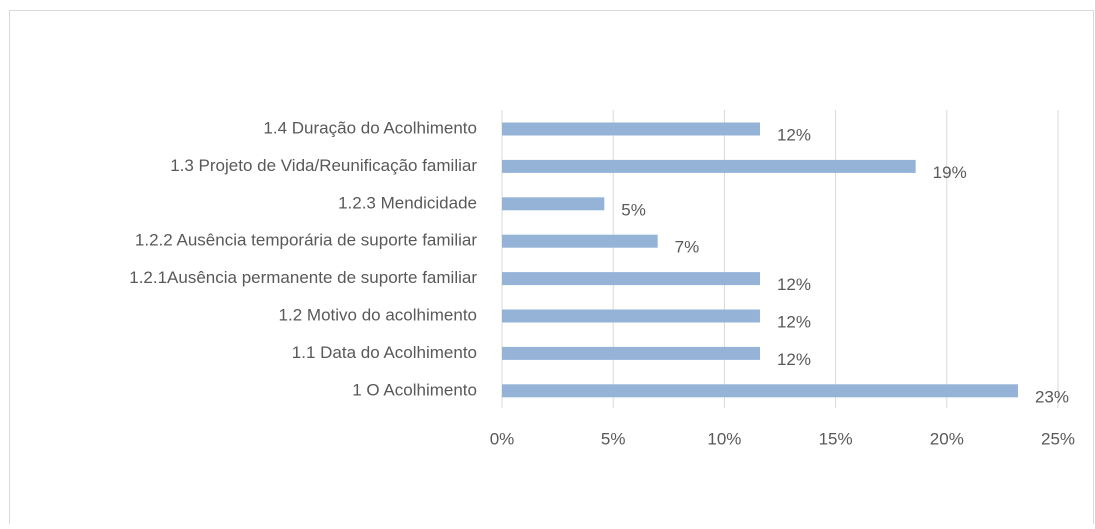  I want to click on data-label: 19%, so click(950, 172).